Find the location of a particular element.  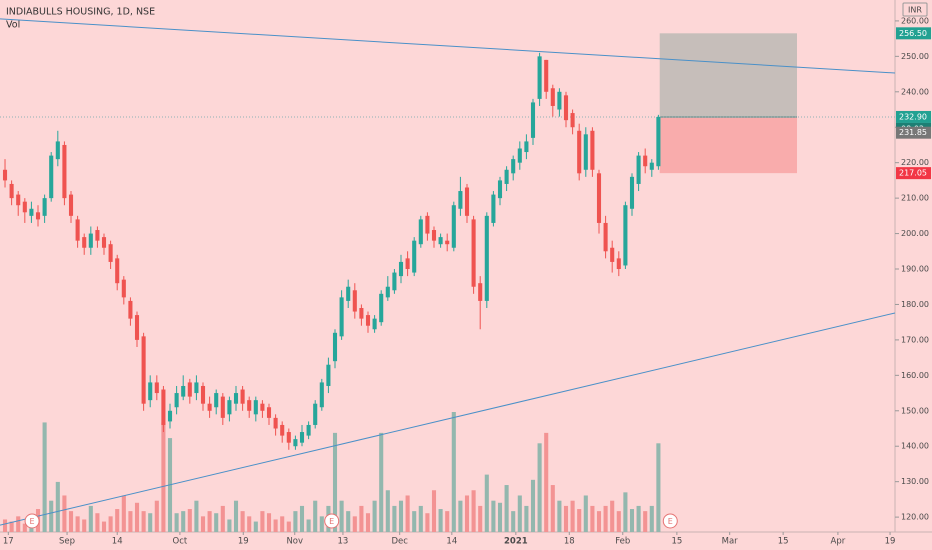

stop-label-bg is located at coordinates (913, 173).